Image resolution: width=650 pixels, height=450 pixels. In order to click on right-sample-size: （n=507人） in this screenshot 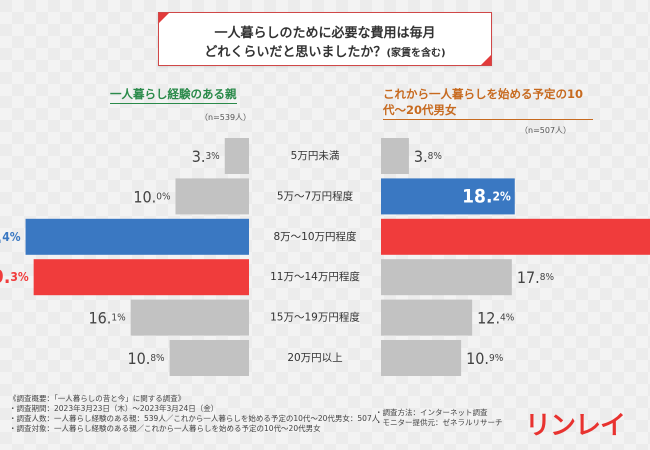, I will do `click(546, 130)`.